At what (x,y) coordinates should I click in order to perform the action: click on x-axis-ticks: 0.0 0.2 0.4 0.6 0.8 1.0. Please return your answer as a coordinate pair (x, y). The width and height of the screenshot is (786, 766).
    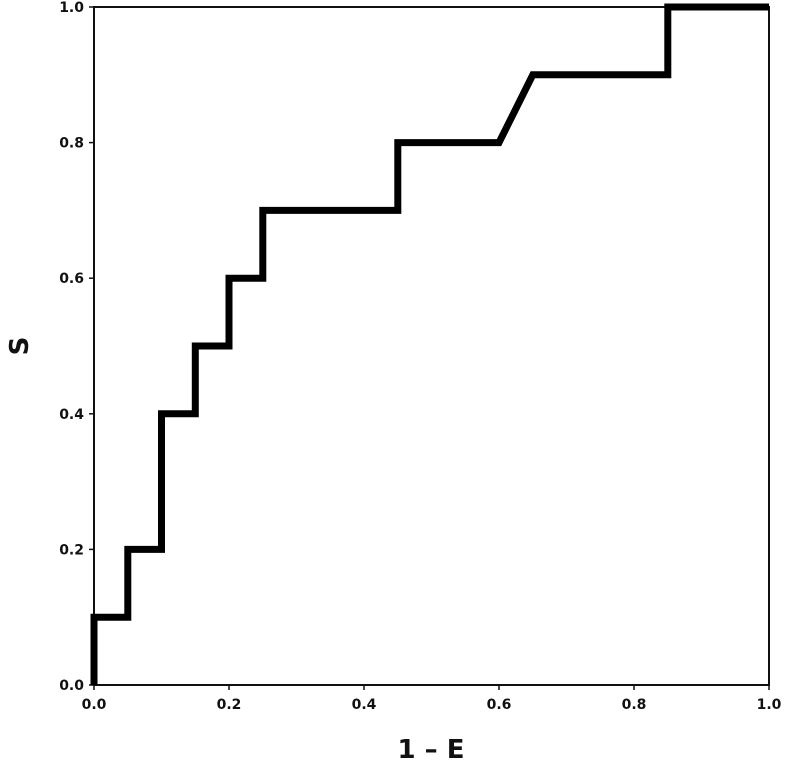
    Looking at the image, I should click on (432, 699).